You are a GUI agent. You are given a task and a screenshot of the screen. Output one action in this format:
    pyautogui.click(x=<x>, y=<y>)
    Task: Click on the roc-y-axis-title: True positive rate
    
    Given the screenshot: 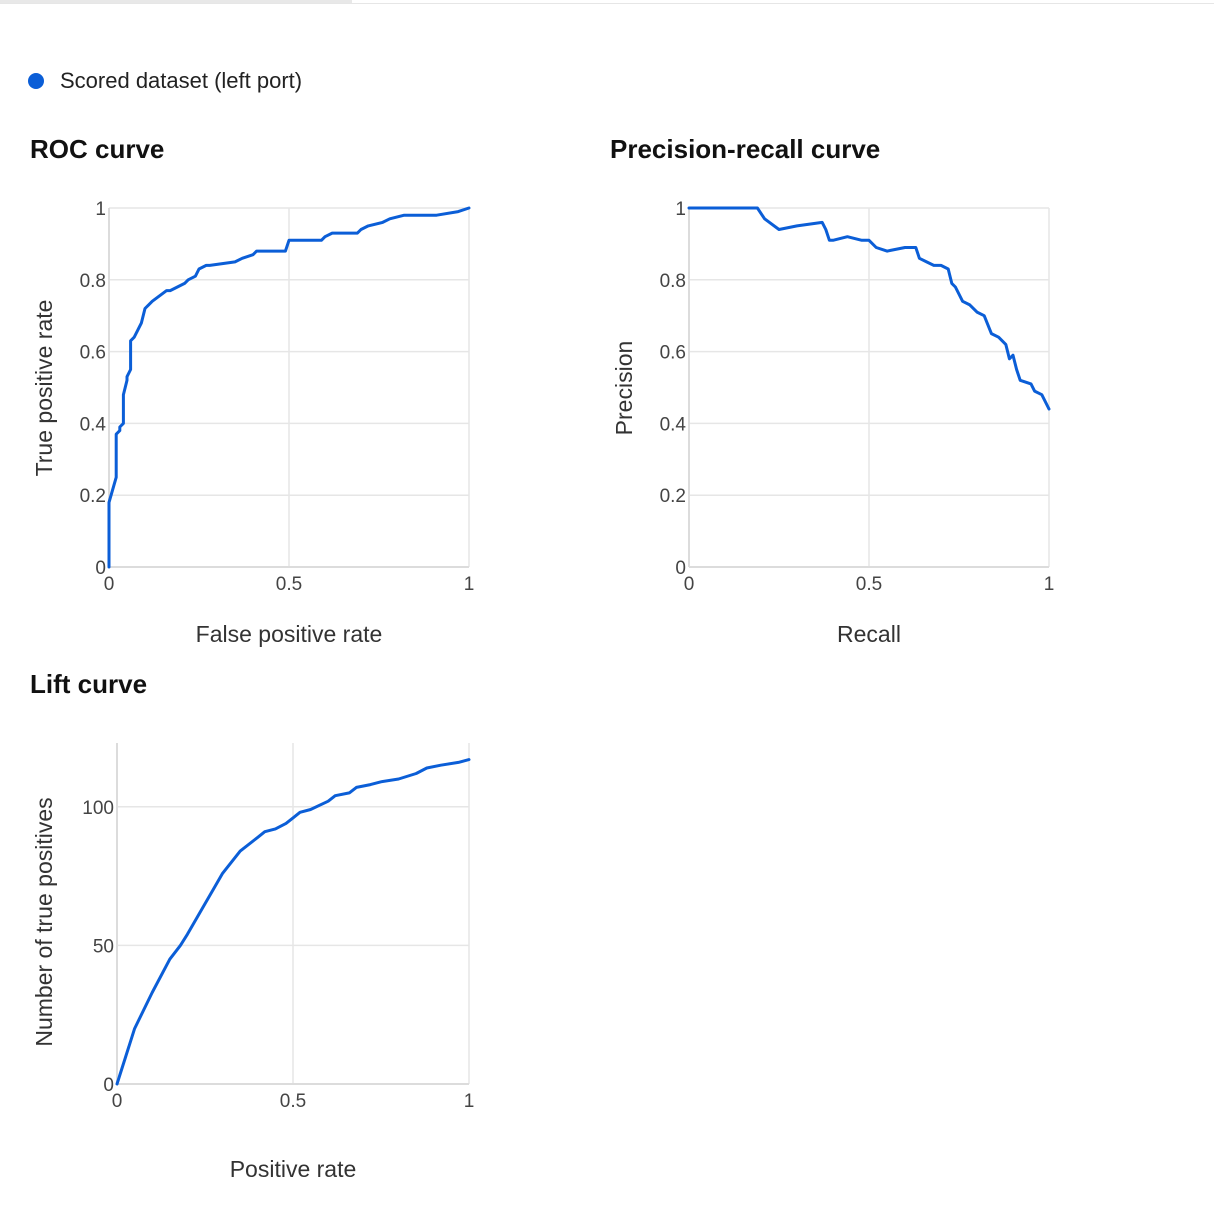 What is the action you would take?
    pyautogui.click(x=44, y=388)
    